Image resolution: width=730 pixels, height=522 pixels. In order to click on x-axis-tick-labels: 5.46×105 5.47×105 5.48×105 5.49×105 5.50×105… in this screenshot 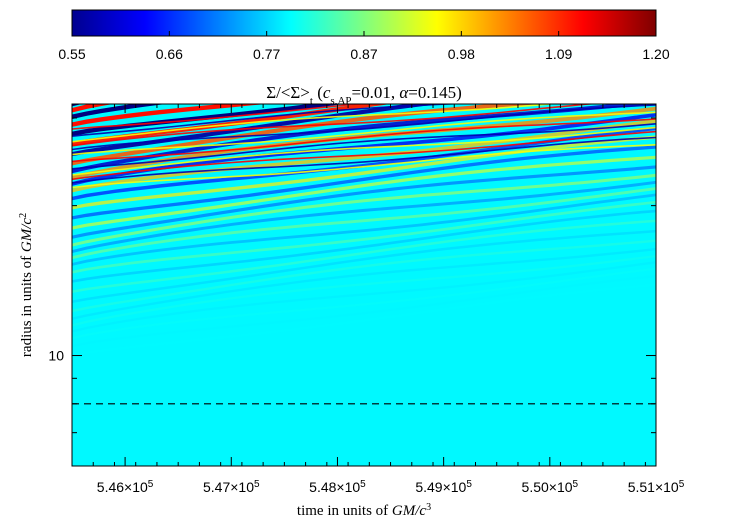, I will do `click(391, 487)`.